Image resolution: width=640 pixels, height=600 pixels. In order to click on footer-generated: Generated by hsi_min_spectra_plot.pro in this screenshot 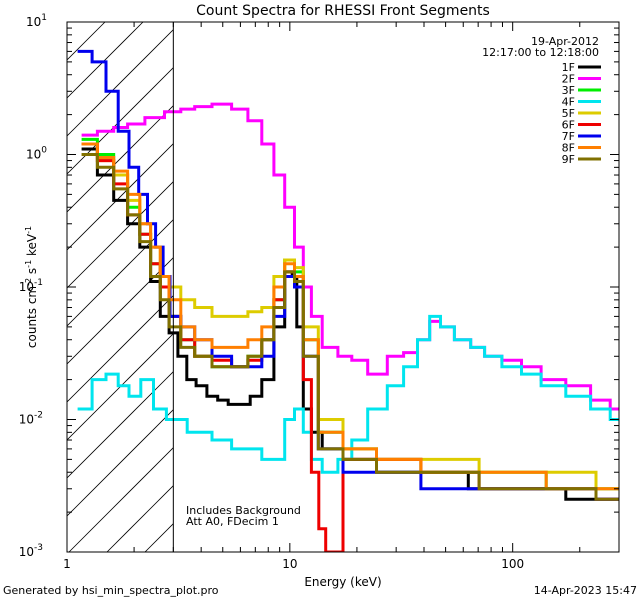, I will do `click(111, 590)`.